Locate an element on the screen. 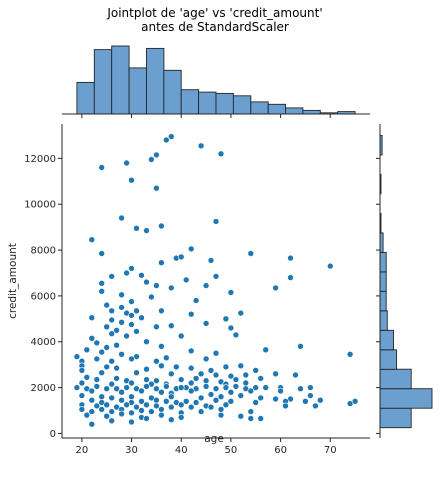 The image size is (440, 478). x-tick-label: 60 is located at coordinates (280, 450).